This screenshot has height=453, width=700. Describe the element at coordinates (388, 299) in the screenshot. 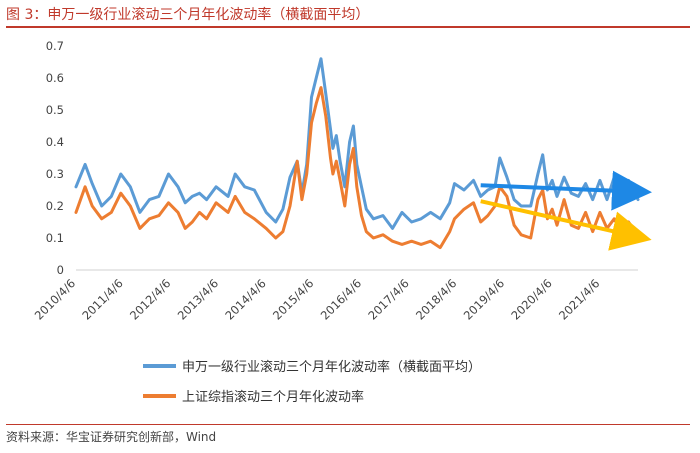

I see `x-tick-label: 2017/4/6` at that location.